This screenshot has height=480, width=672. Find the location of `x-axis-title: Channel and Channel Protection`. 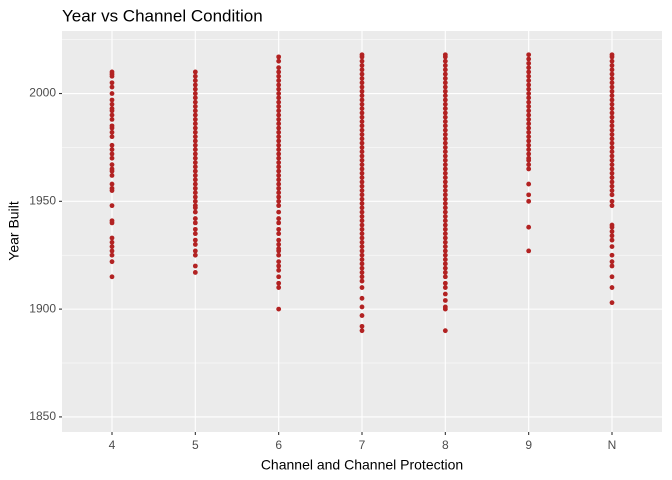

x-axis-title: Channel and Channel Protection is located at coordinates (362, 465).